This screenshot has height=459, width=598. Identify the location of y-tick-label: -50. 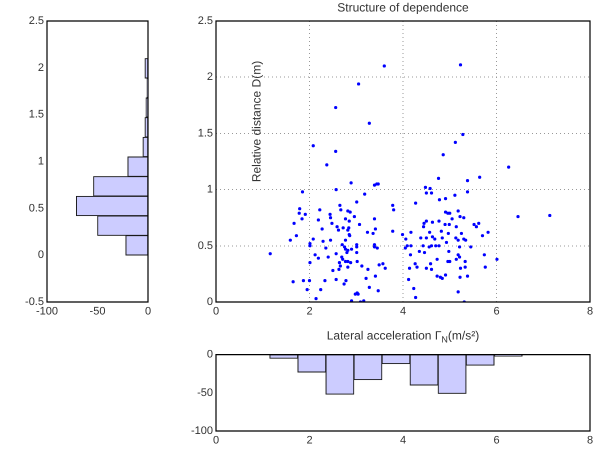
(205, 392).